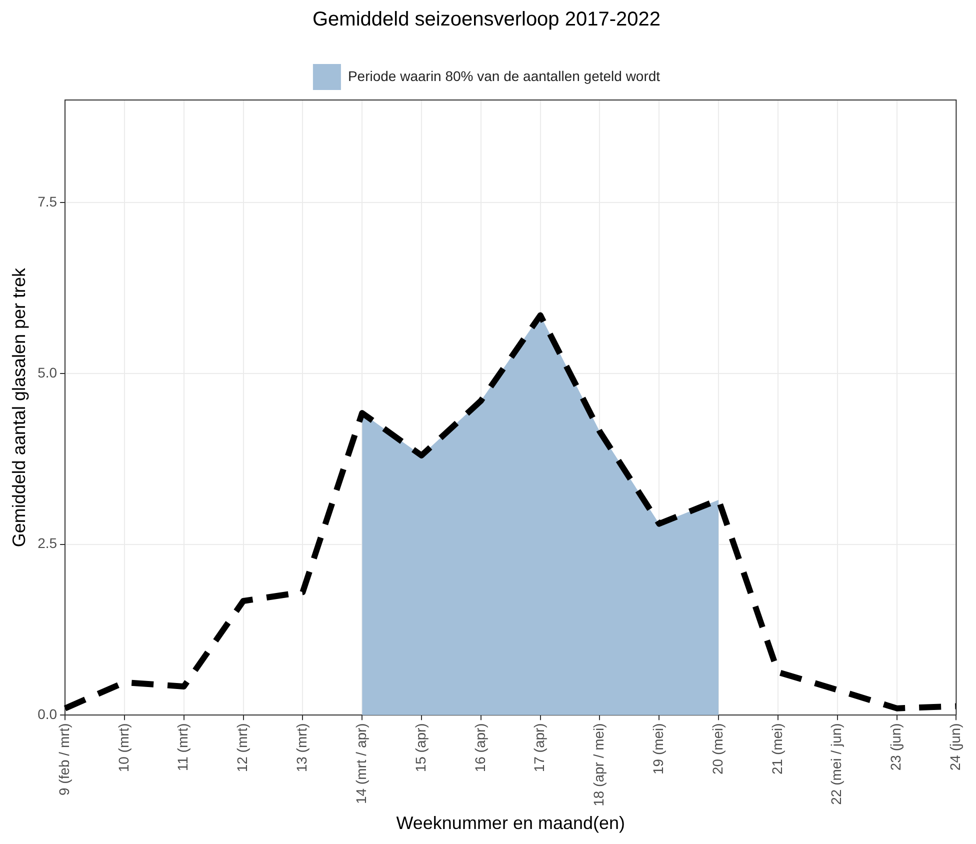 The height and width of the screenshot is (844, 976). I want to click on y-axis-title: Gemiddeld aantal glasalen per trek, so click(18, 407).